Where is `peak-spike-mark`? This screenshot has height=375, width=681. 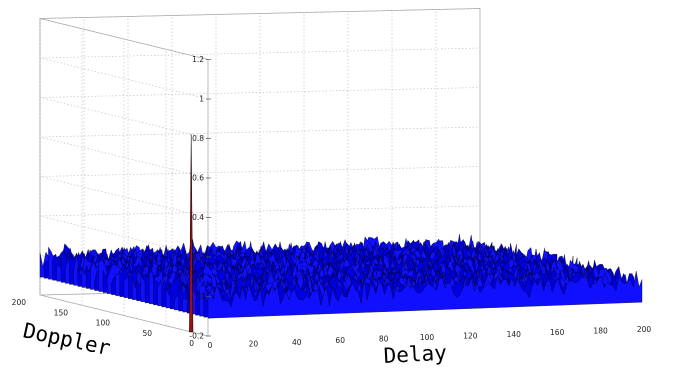 peak-spike-mark is located at coordinates (191, 233).